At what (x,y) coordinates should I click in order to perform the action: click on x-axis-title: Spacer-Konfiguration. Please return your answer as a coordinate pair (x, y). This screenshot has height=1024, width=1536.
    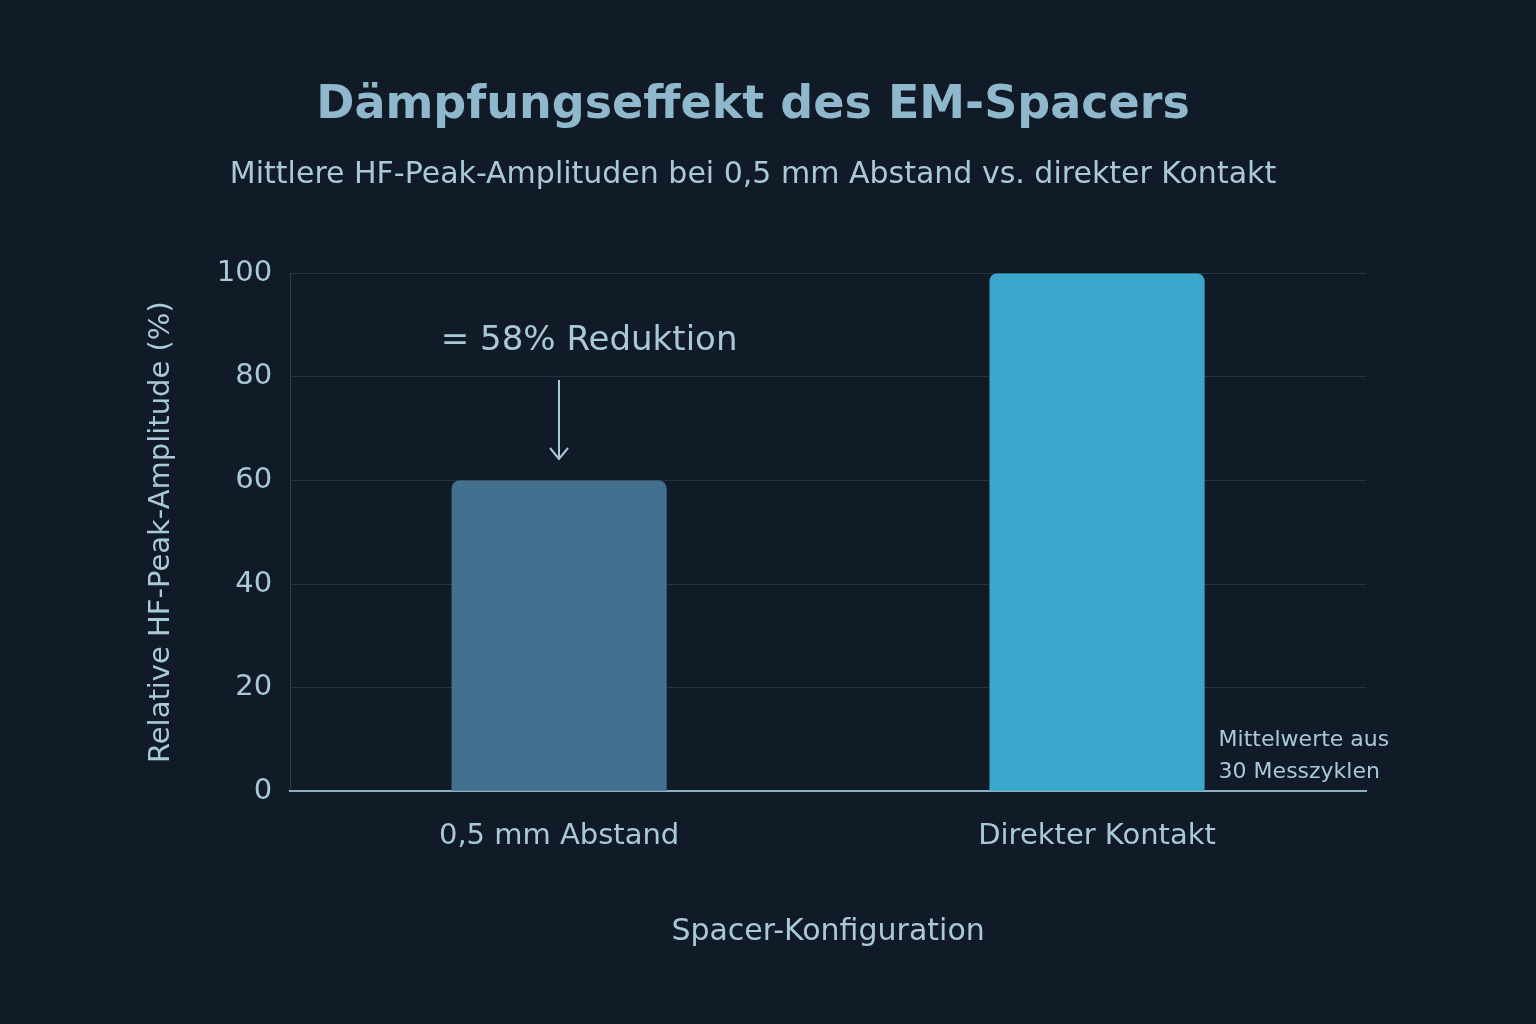
    Looking at the image, I should click on (828, 929).